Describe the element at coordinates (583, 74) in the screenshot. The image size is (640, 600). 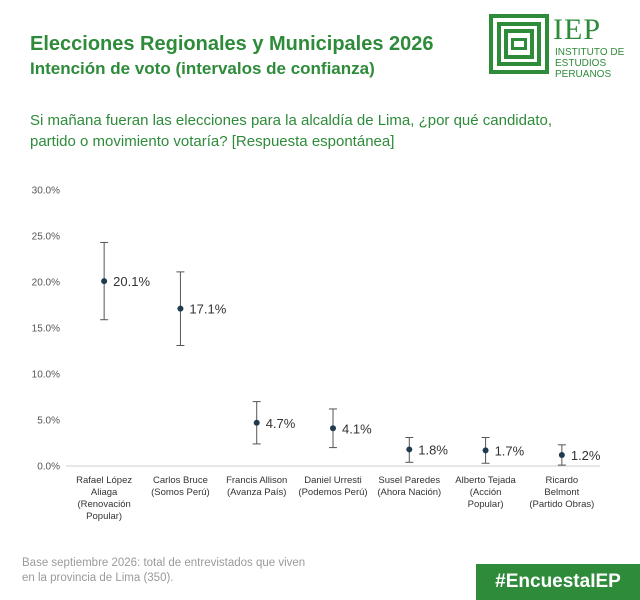
I see `logo-line-3: PERUANOS` at that location.